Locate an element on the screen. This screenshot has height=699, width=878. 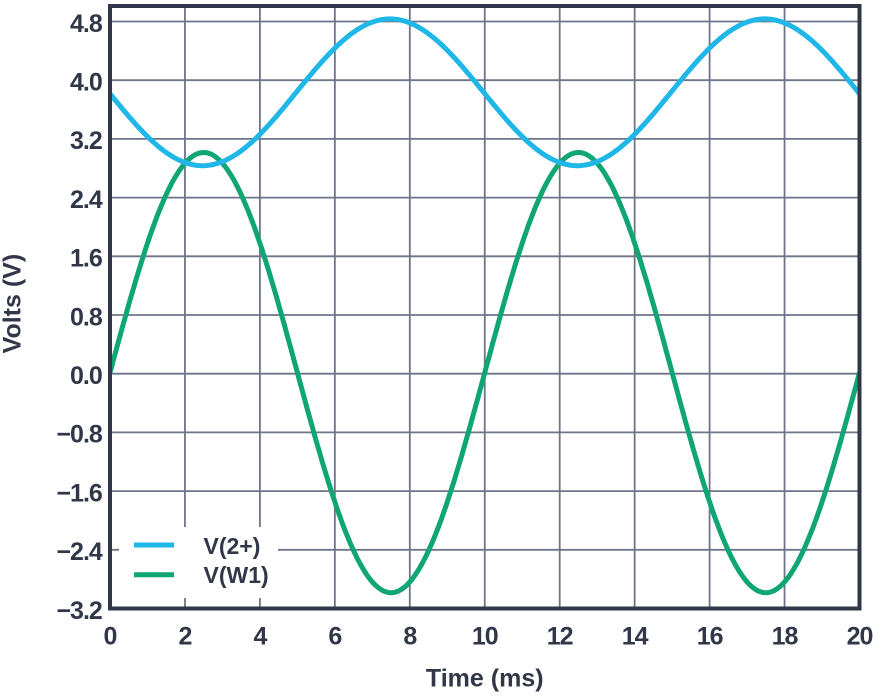
svg-text: 6 is located at coordinates (334, 637).